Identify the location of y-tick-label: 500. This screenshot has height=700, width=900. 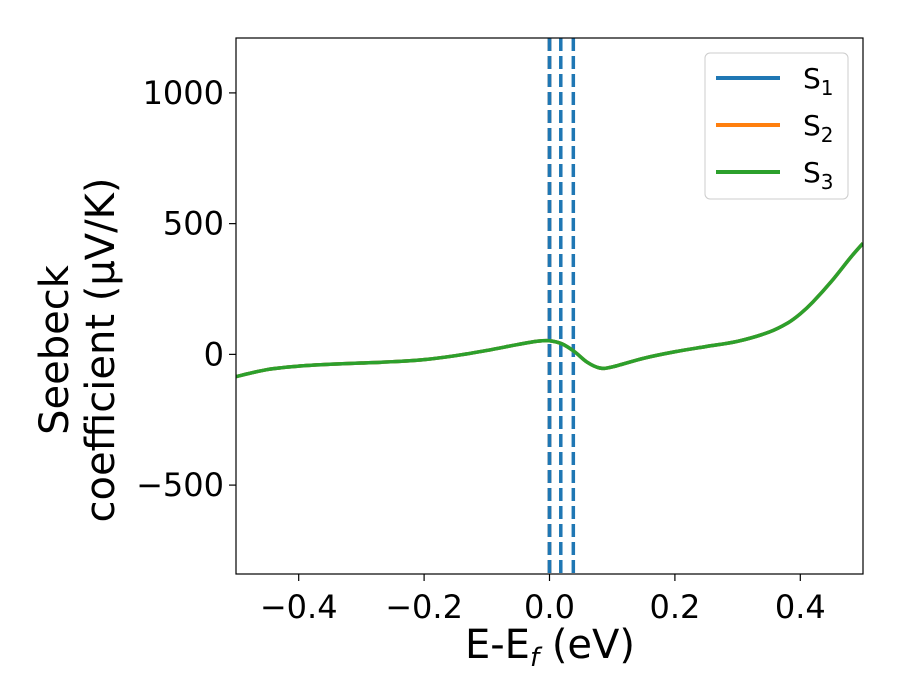
(193, 224).